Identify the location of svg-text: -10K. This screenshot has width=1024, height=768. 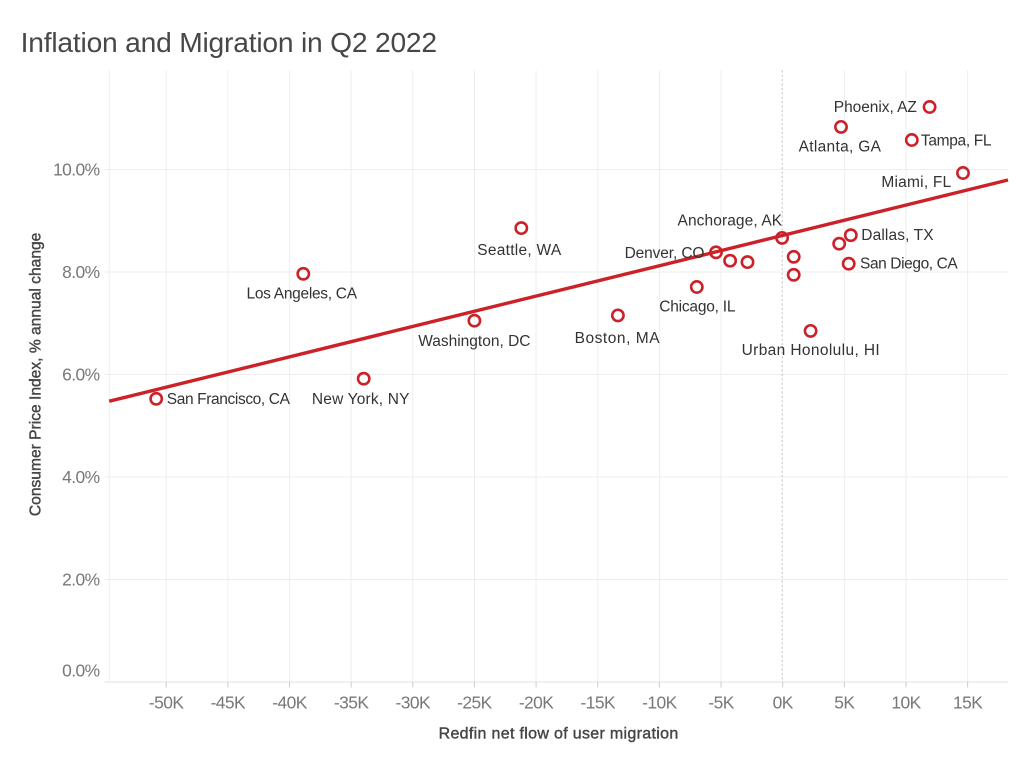
(659, 703).